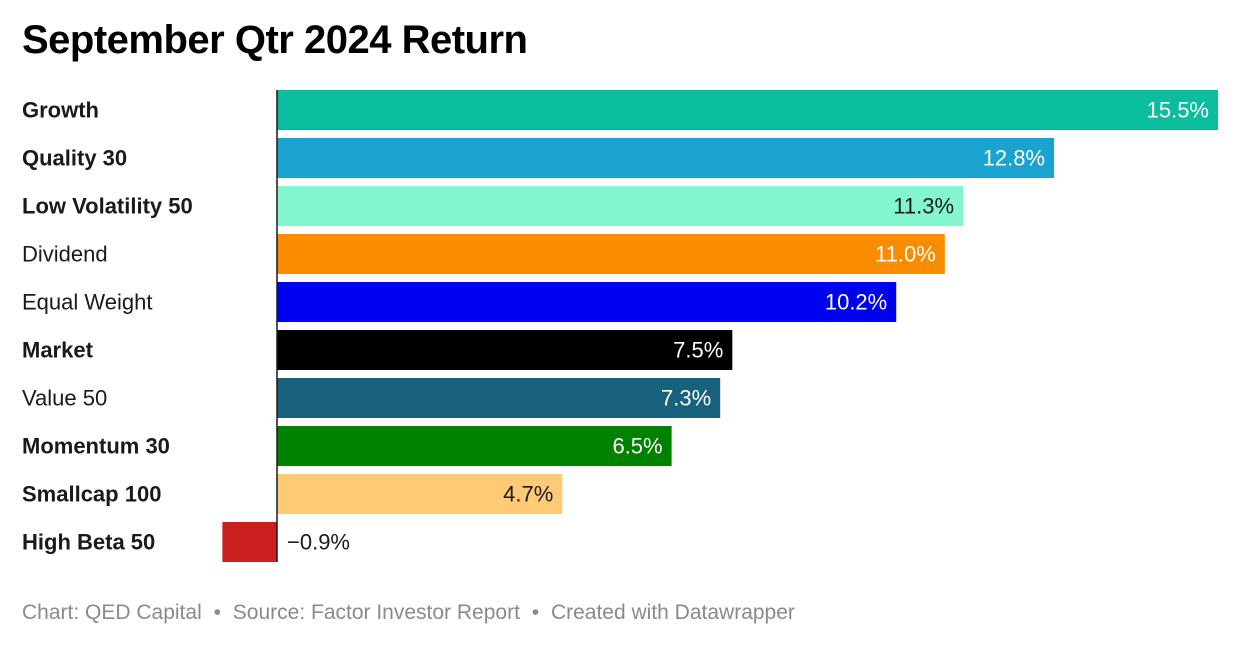 This screenshot has height=648, width=1240. What do you see at coordinates (905, 254) in the screenshot?
I see `value-label: 11.0%` at bounding box center [905, 254].